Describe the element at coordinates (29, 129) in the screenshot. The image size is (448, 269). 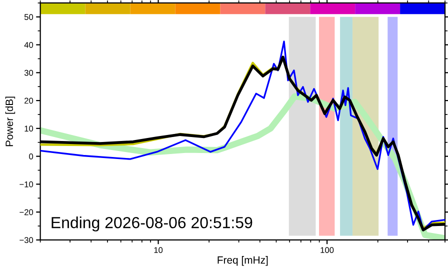
I see `y-tick-label: 10` at that location.